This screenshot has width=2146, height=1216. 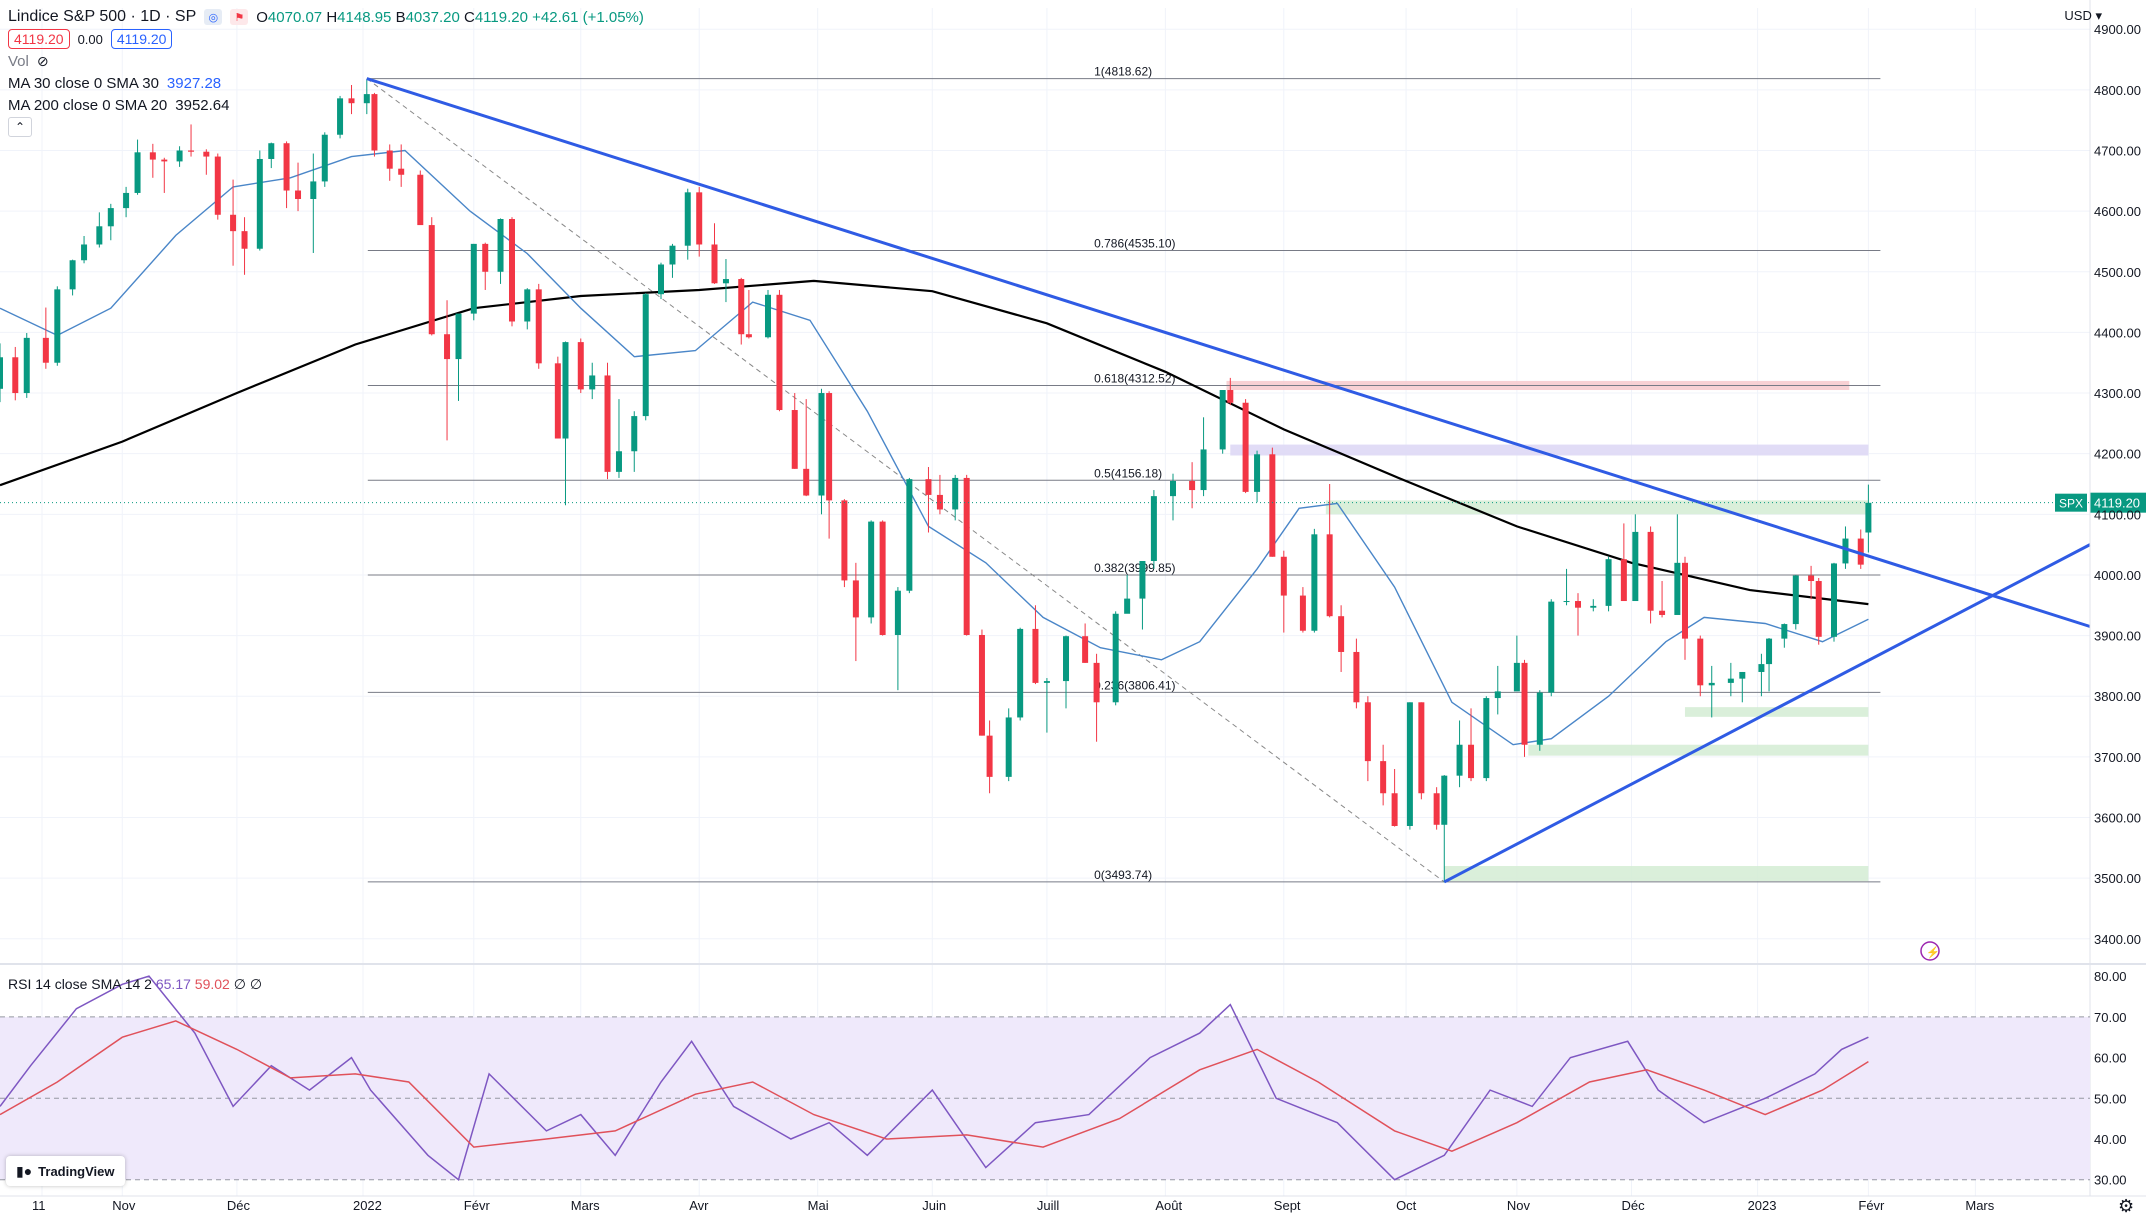 I want to click on symbol-tag, so click(x=2071, y=502).